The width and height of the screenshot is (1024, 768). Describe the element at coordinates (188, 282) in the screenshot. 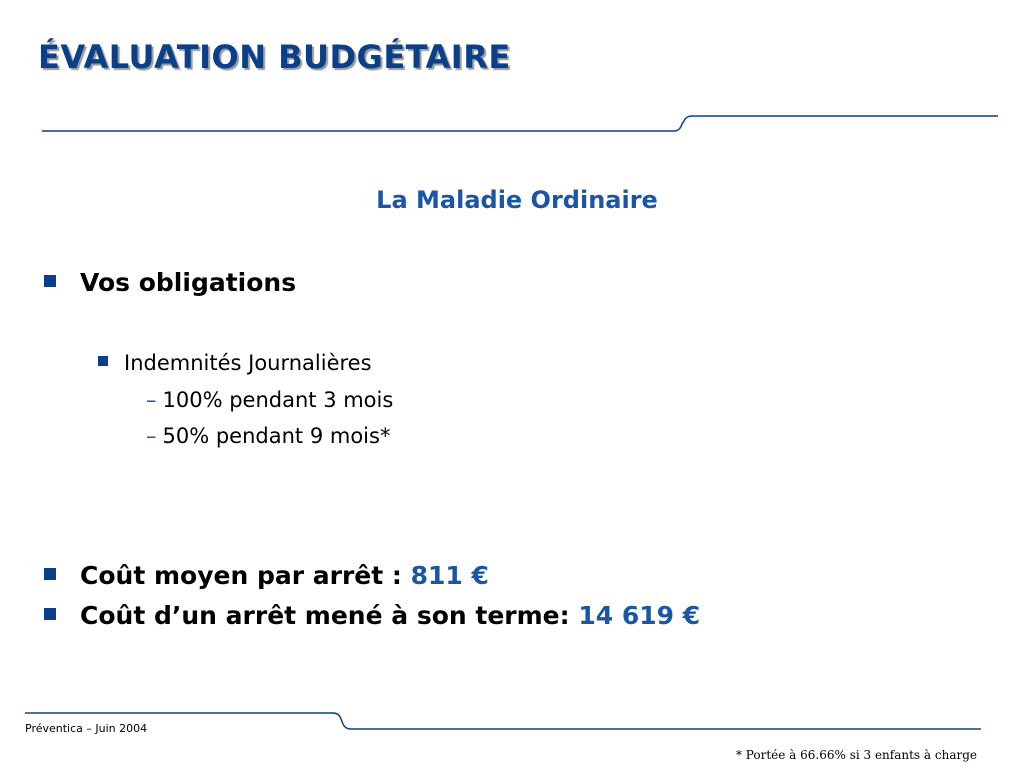

I see `bullet-obligations-label: Vos obligations` at that location.